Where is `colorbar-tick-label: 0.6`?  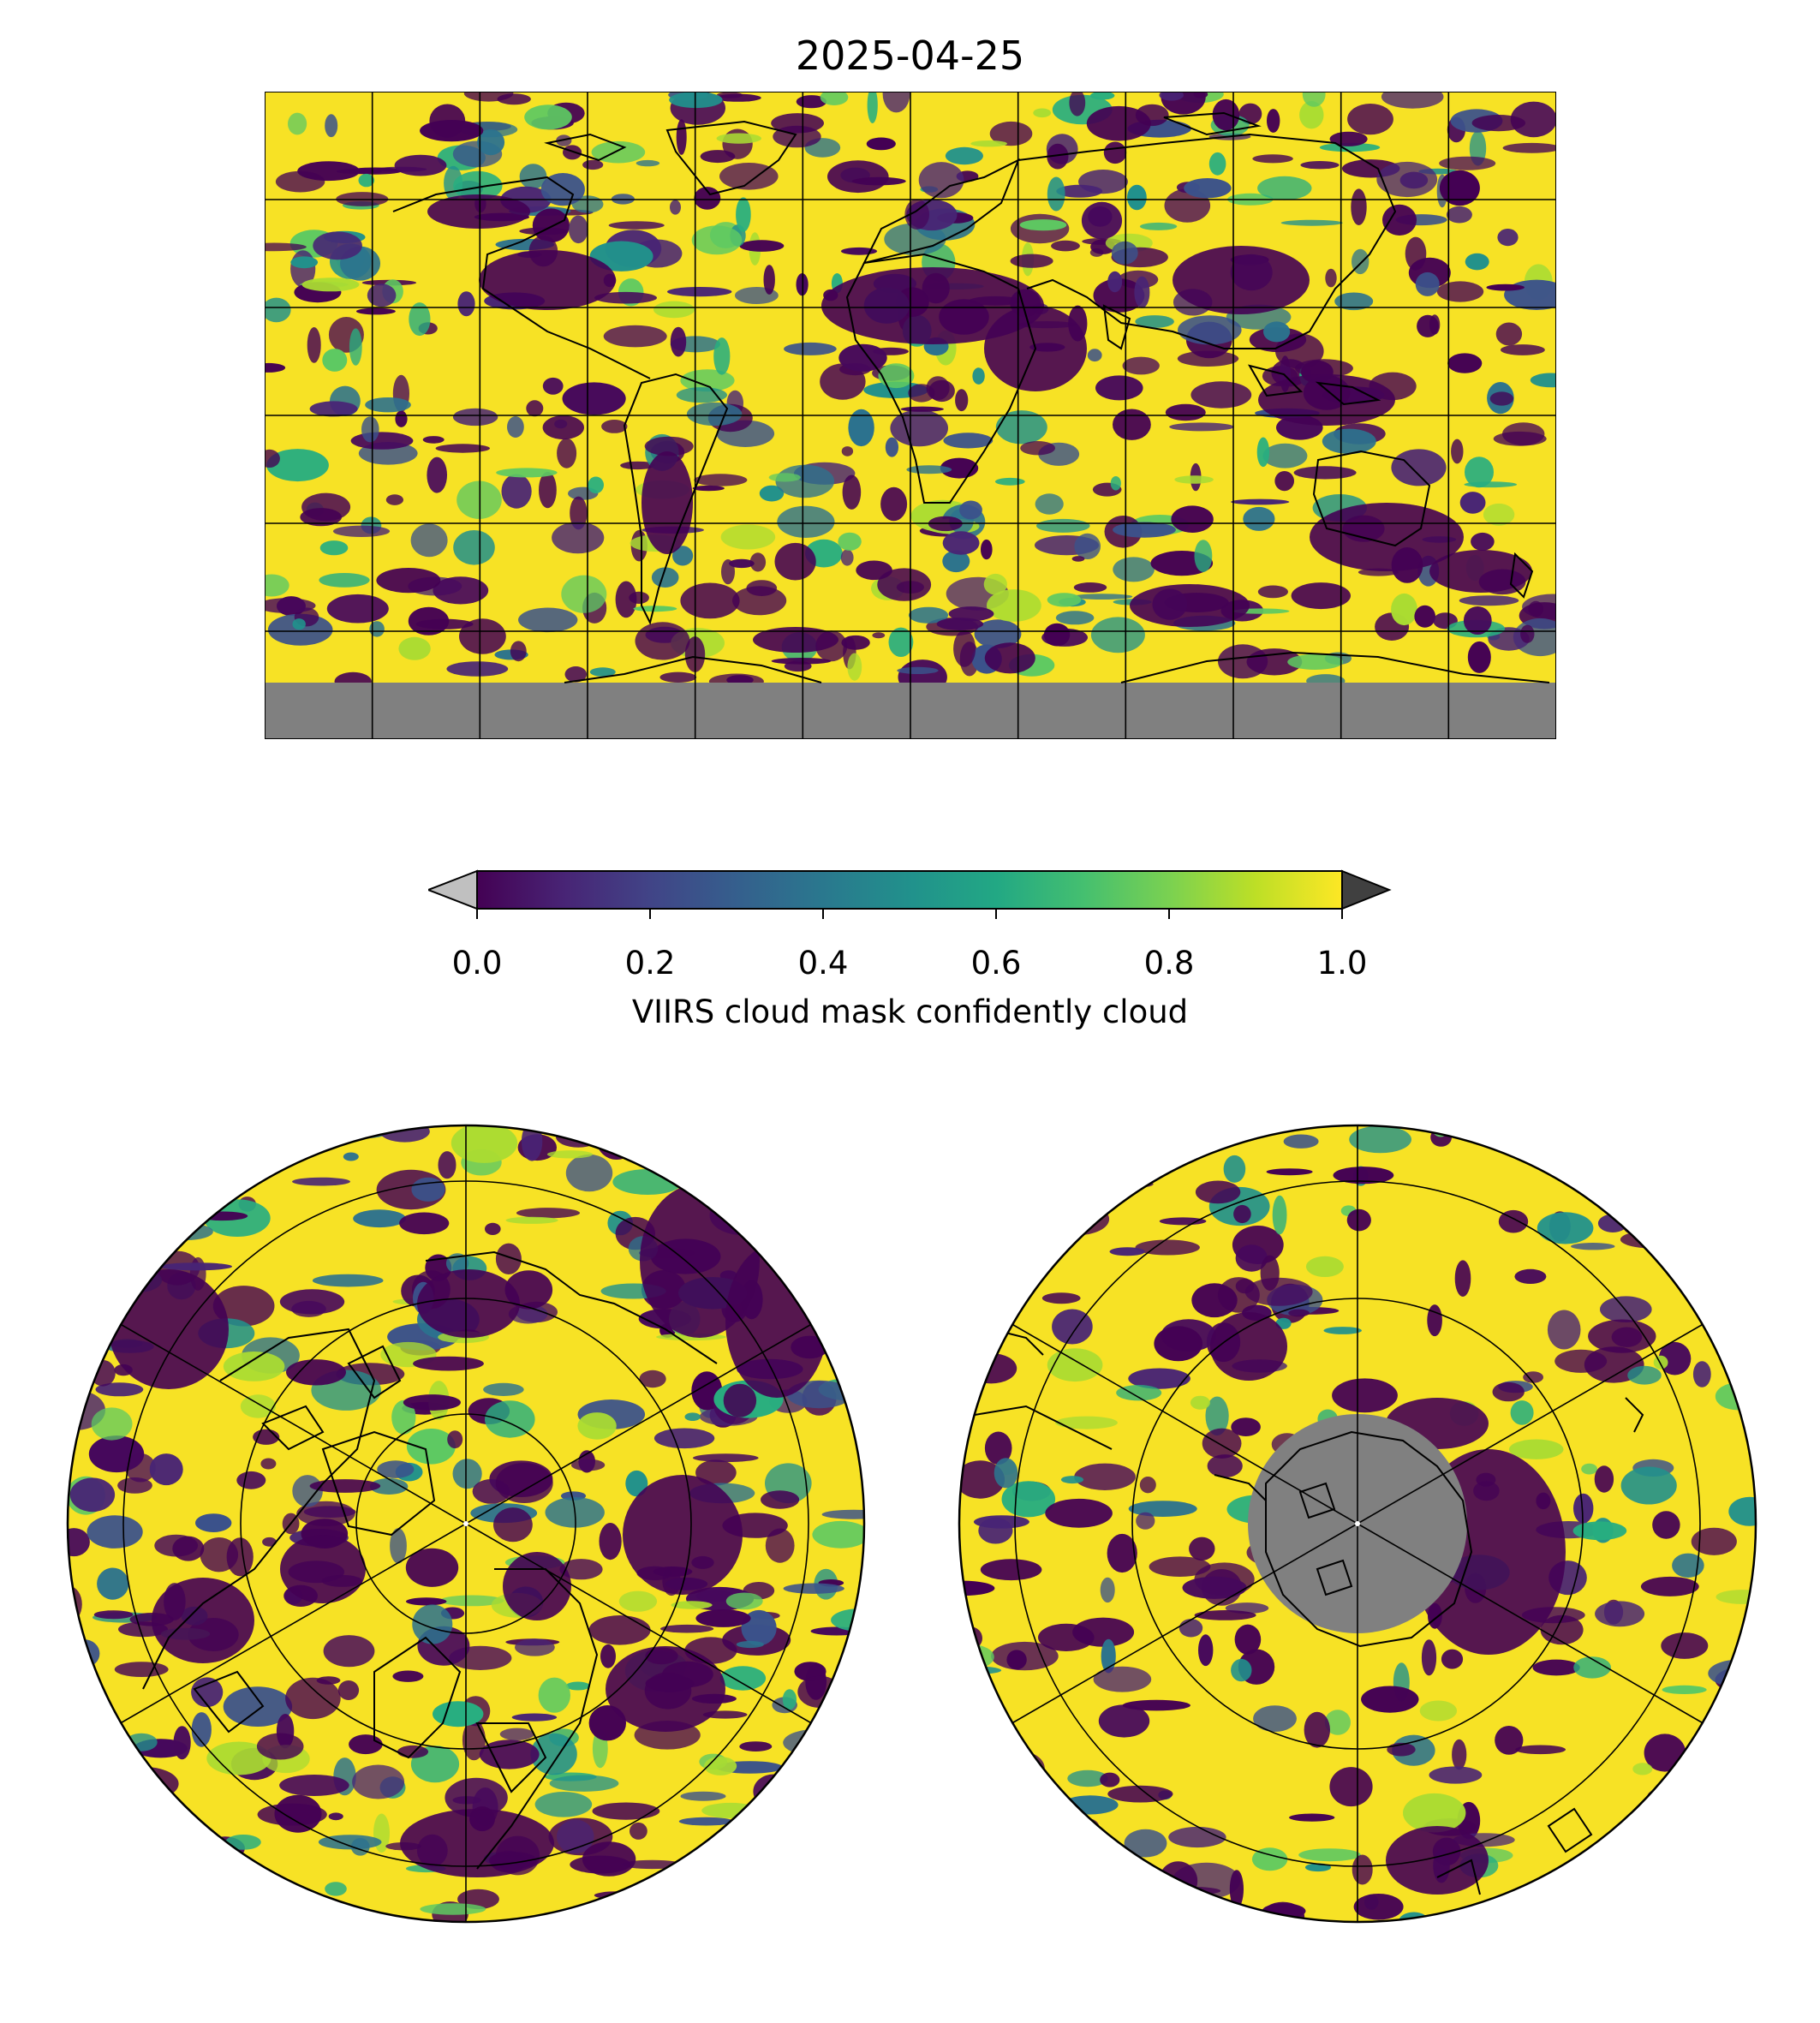
colorbar-tick-label: 0.6 is located at coordinates (996, 963).